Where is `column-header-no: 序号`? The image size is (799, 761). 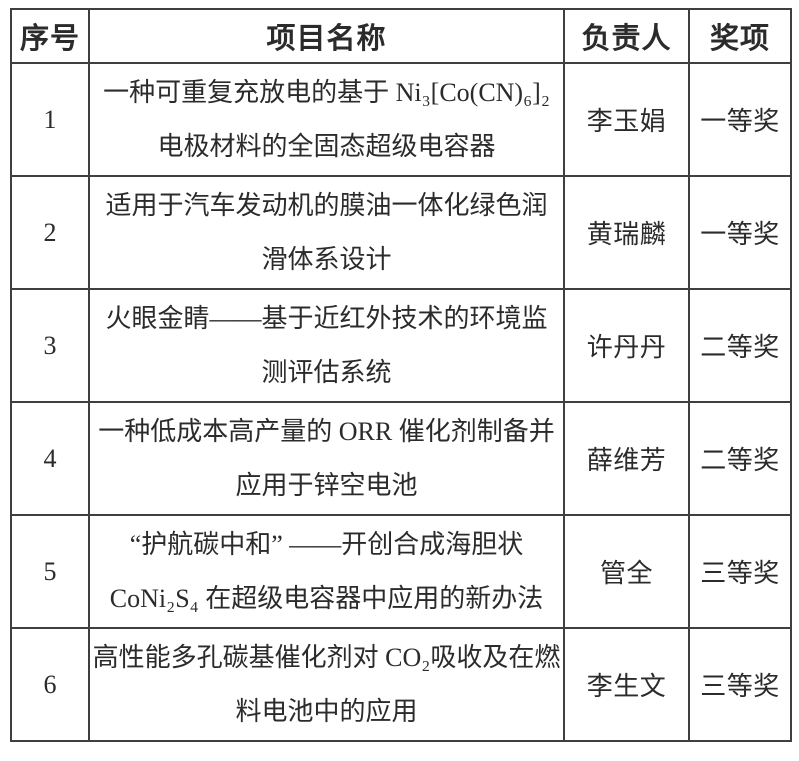
column-header-no: 序号 is located at coordinates (50, 36).